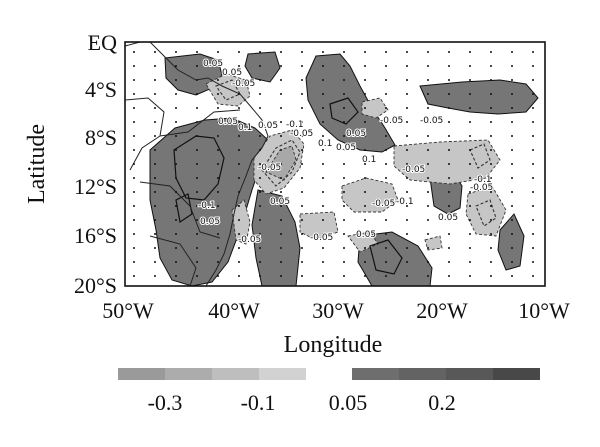  I want to click on state-border, so click(200, 123).